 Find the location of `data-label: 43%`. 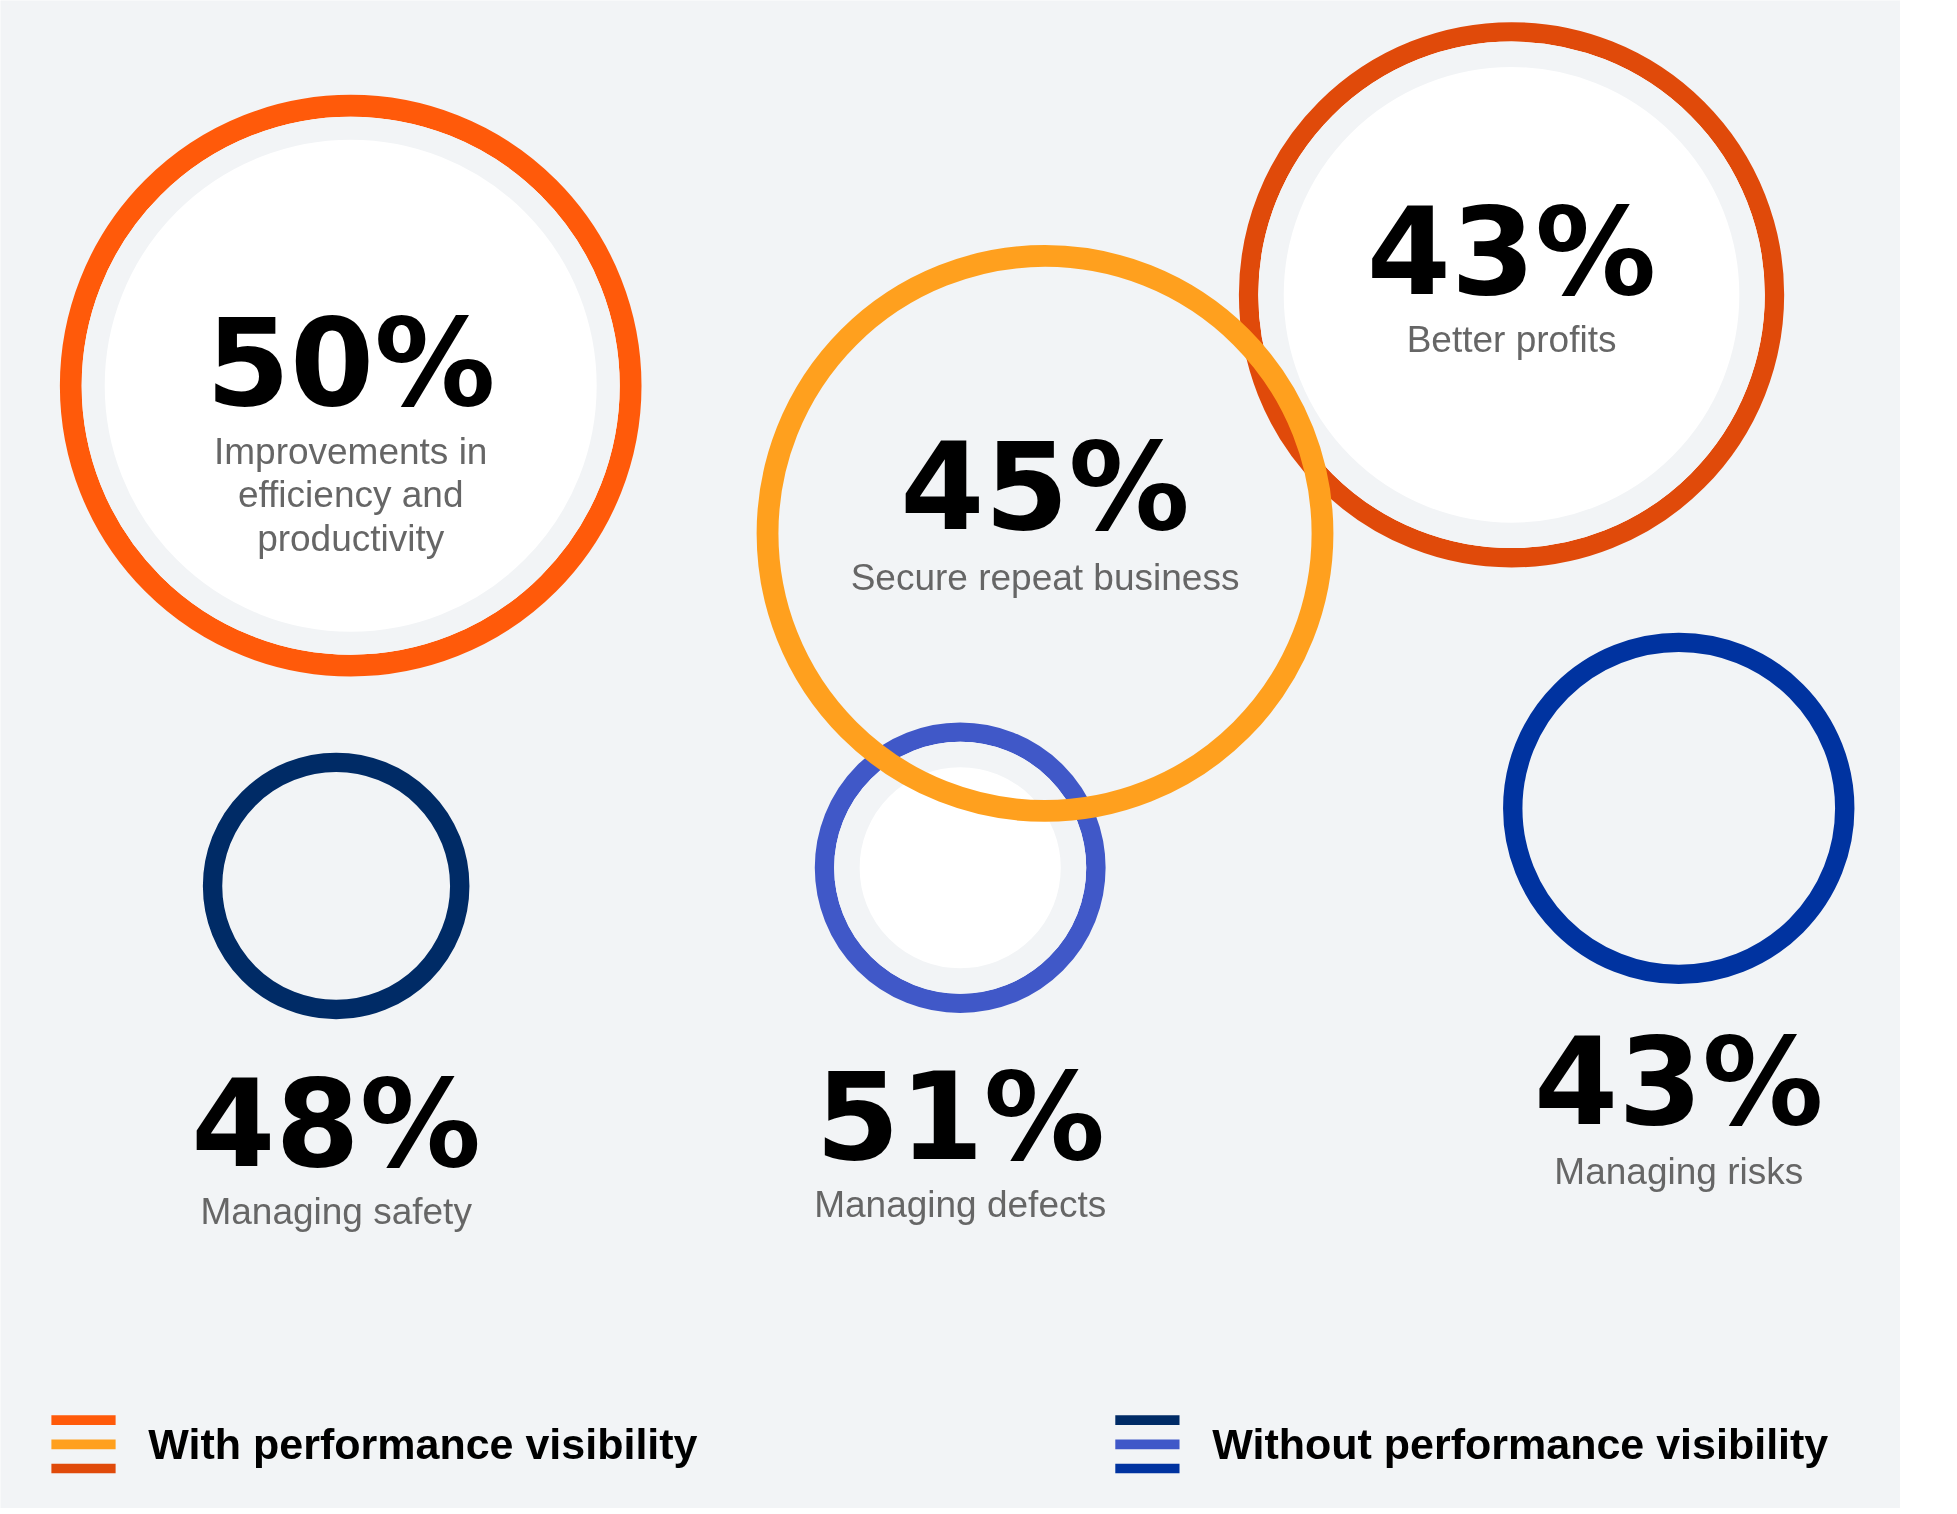

data-label: 43% is located at coordinates (1678, 1082).